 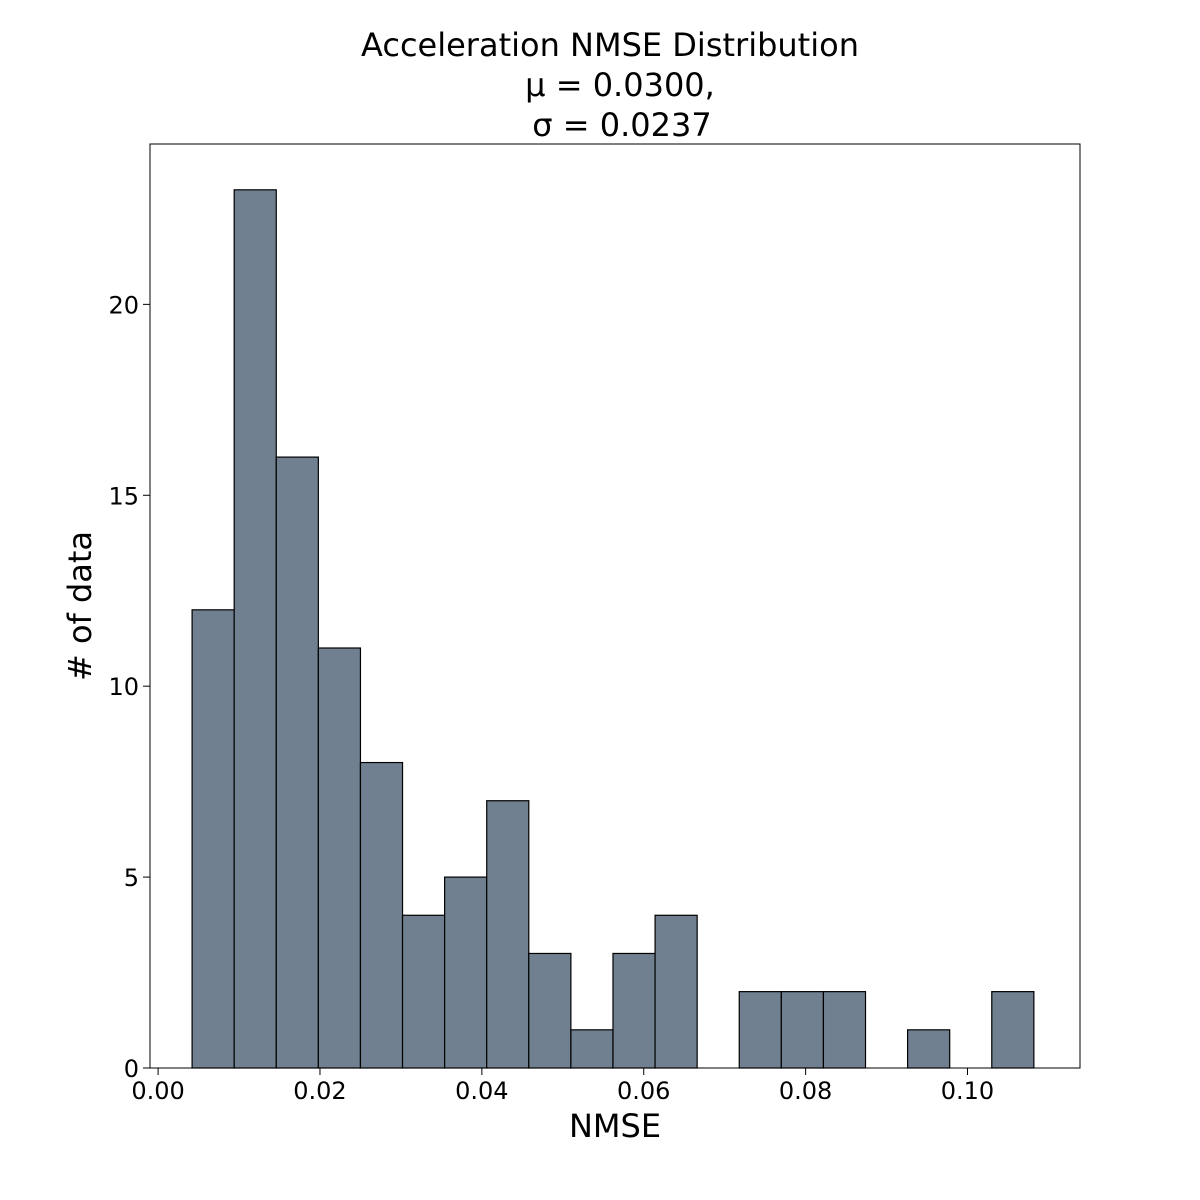 I want to click on x-tick-label: 0.06, so click(x=643, y=1091).